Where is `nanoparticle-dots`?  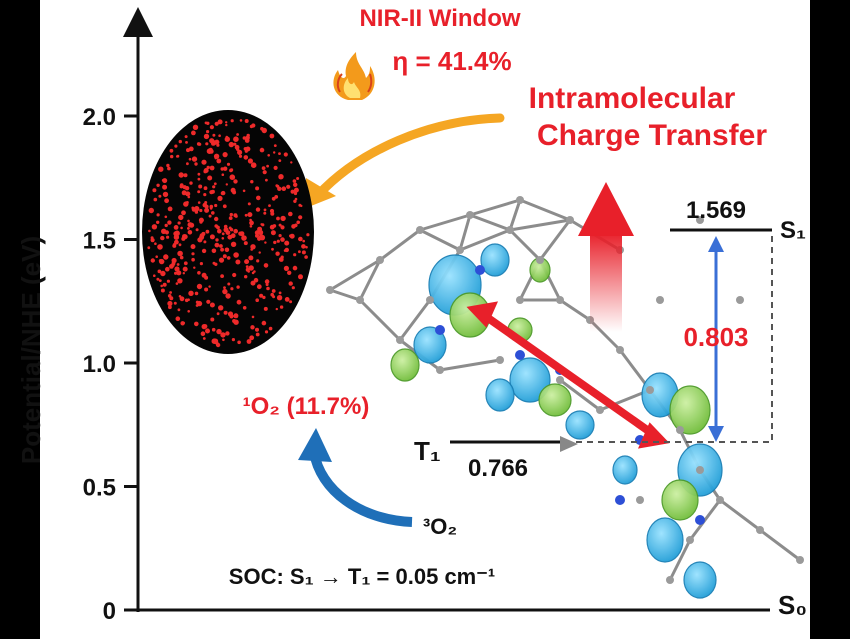
nanoparticle-dots is located at coordinates (228, 233).